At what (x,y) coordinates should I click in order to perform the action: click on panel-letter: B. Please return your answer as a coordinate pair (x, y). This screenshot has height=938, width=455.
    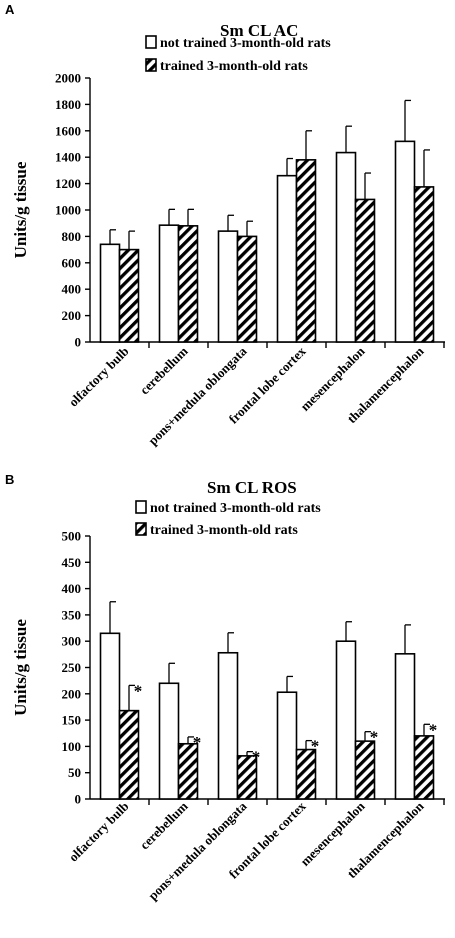
    Looking at the image, I should click on (9, 479).